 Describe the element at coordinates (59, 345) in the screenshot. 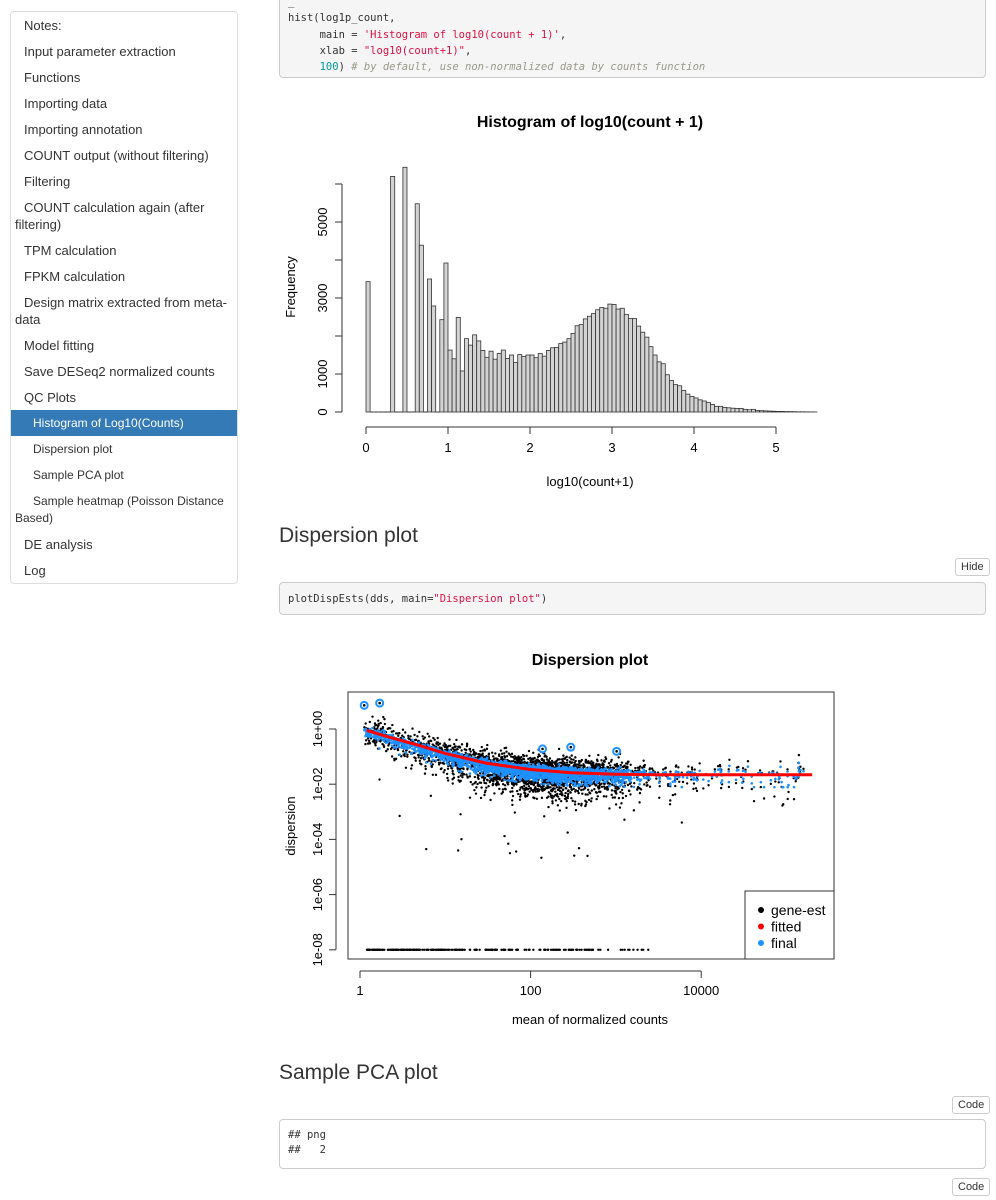

I see `toc-item-model-fitting: Model fitting` at that location.